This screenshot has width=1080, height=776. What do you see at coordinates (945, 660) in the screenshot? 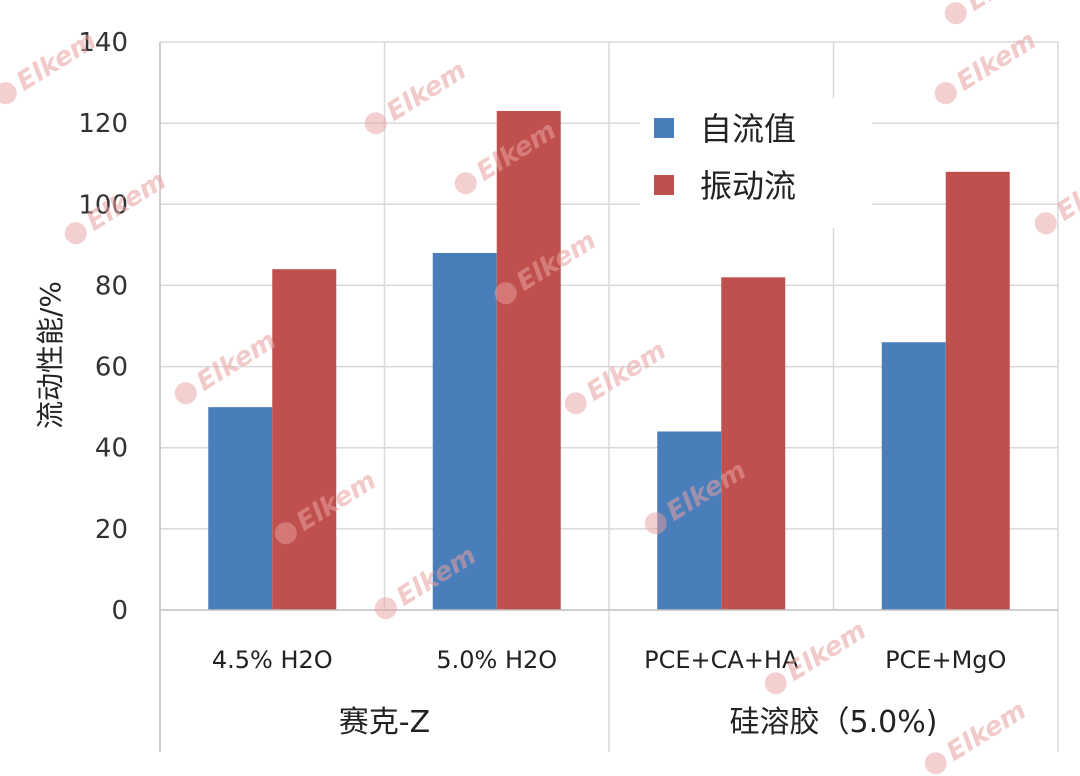
I see `category-label: PCE+MgO` at bounding box center [945, 660].